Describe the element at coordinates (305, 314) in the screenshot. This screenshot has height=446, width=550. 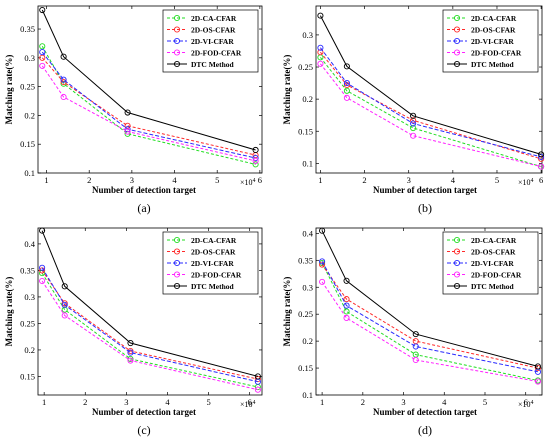
I see `y-tick-label: 0.25` at that location.